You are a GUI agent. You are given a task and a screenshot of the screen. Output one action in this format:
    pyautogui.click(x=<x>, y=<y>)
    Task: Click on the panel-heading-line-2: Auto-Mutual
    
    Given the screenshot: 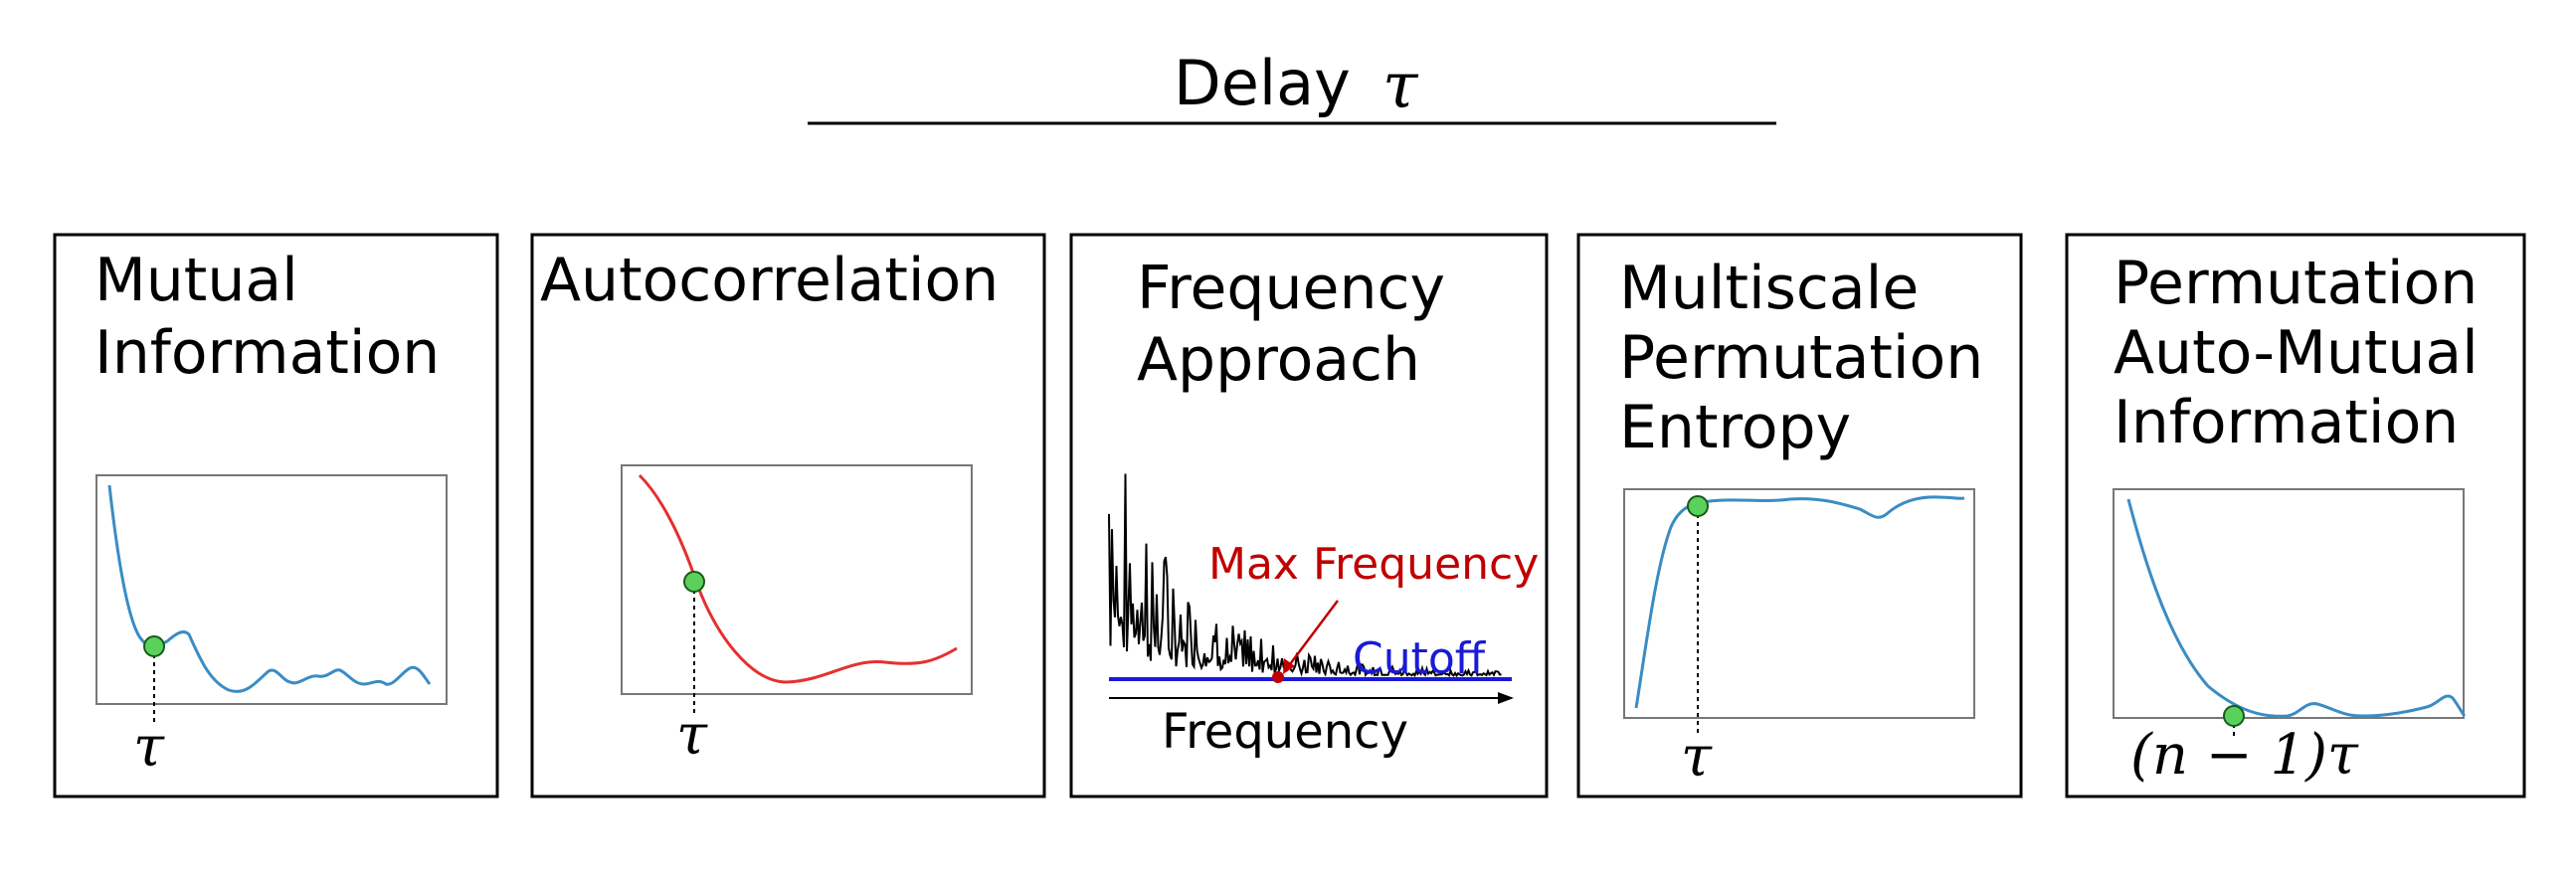 What is the action you would take?
    pyautogui.click(x=2296, y=353)
    